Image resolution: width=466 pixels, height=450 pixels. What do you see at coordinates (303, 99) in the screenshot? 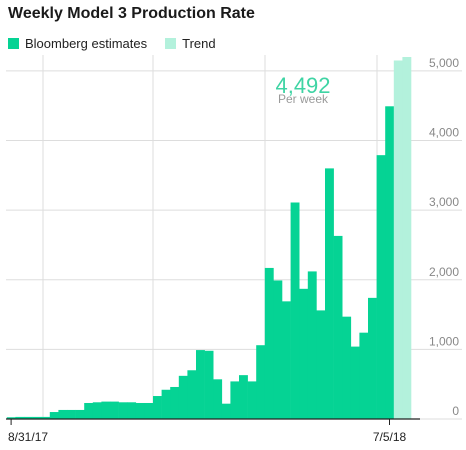
I see `callout-label: Per week` at bounding box center [303, 99].